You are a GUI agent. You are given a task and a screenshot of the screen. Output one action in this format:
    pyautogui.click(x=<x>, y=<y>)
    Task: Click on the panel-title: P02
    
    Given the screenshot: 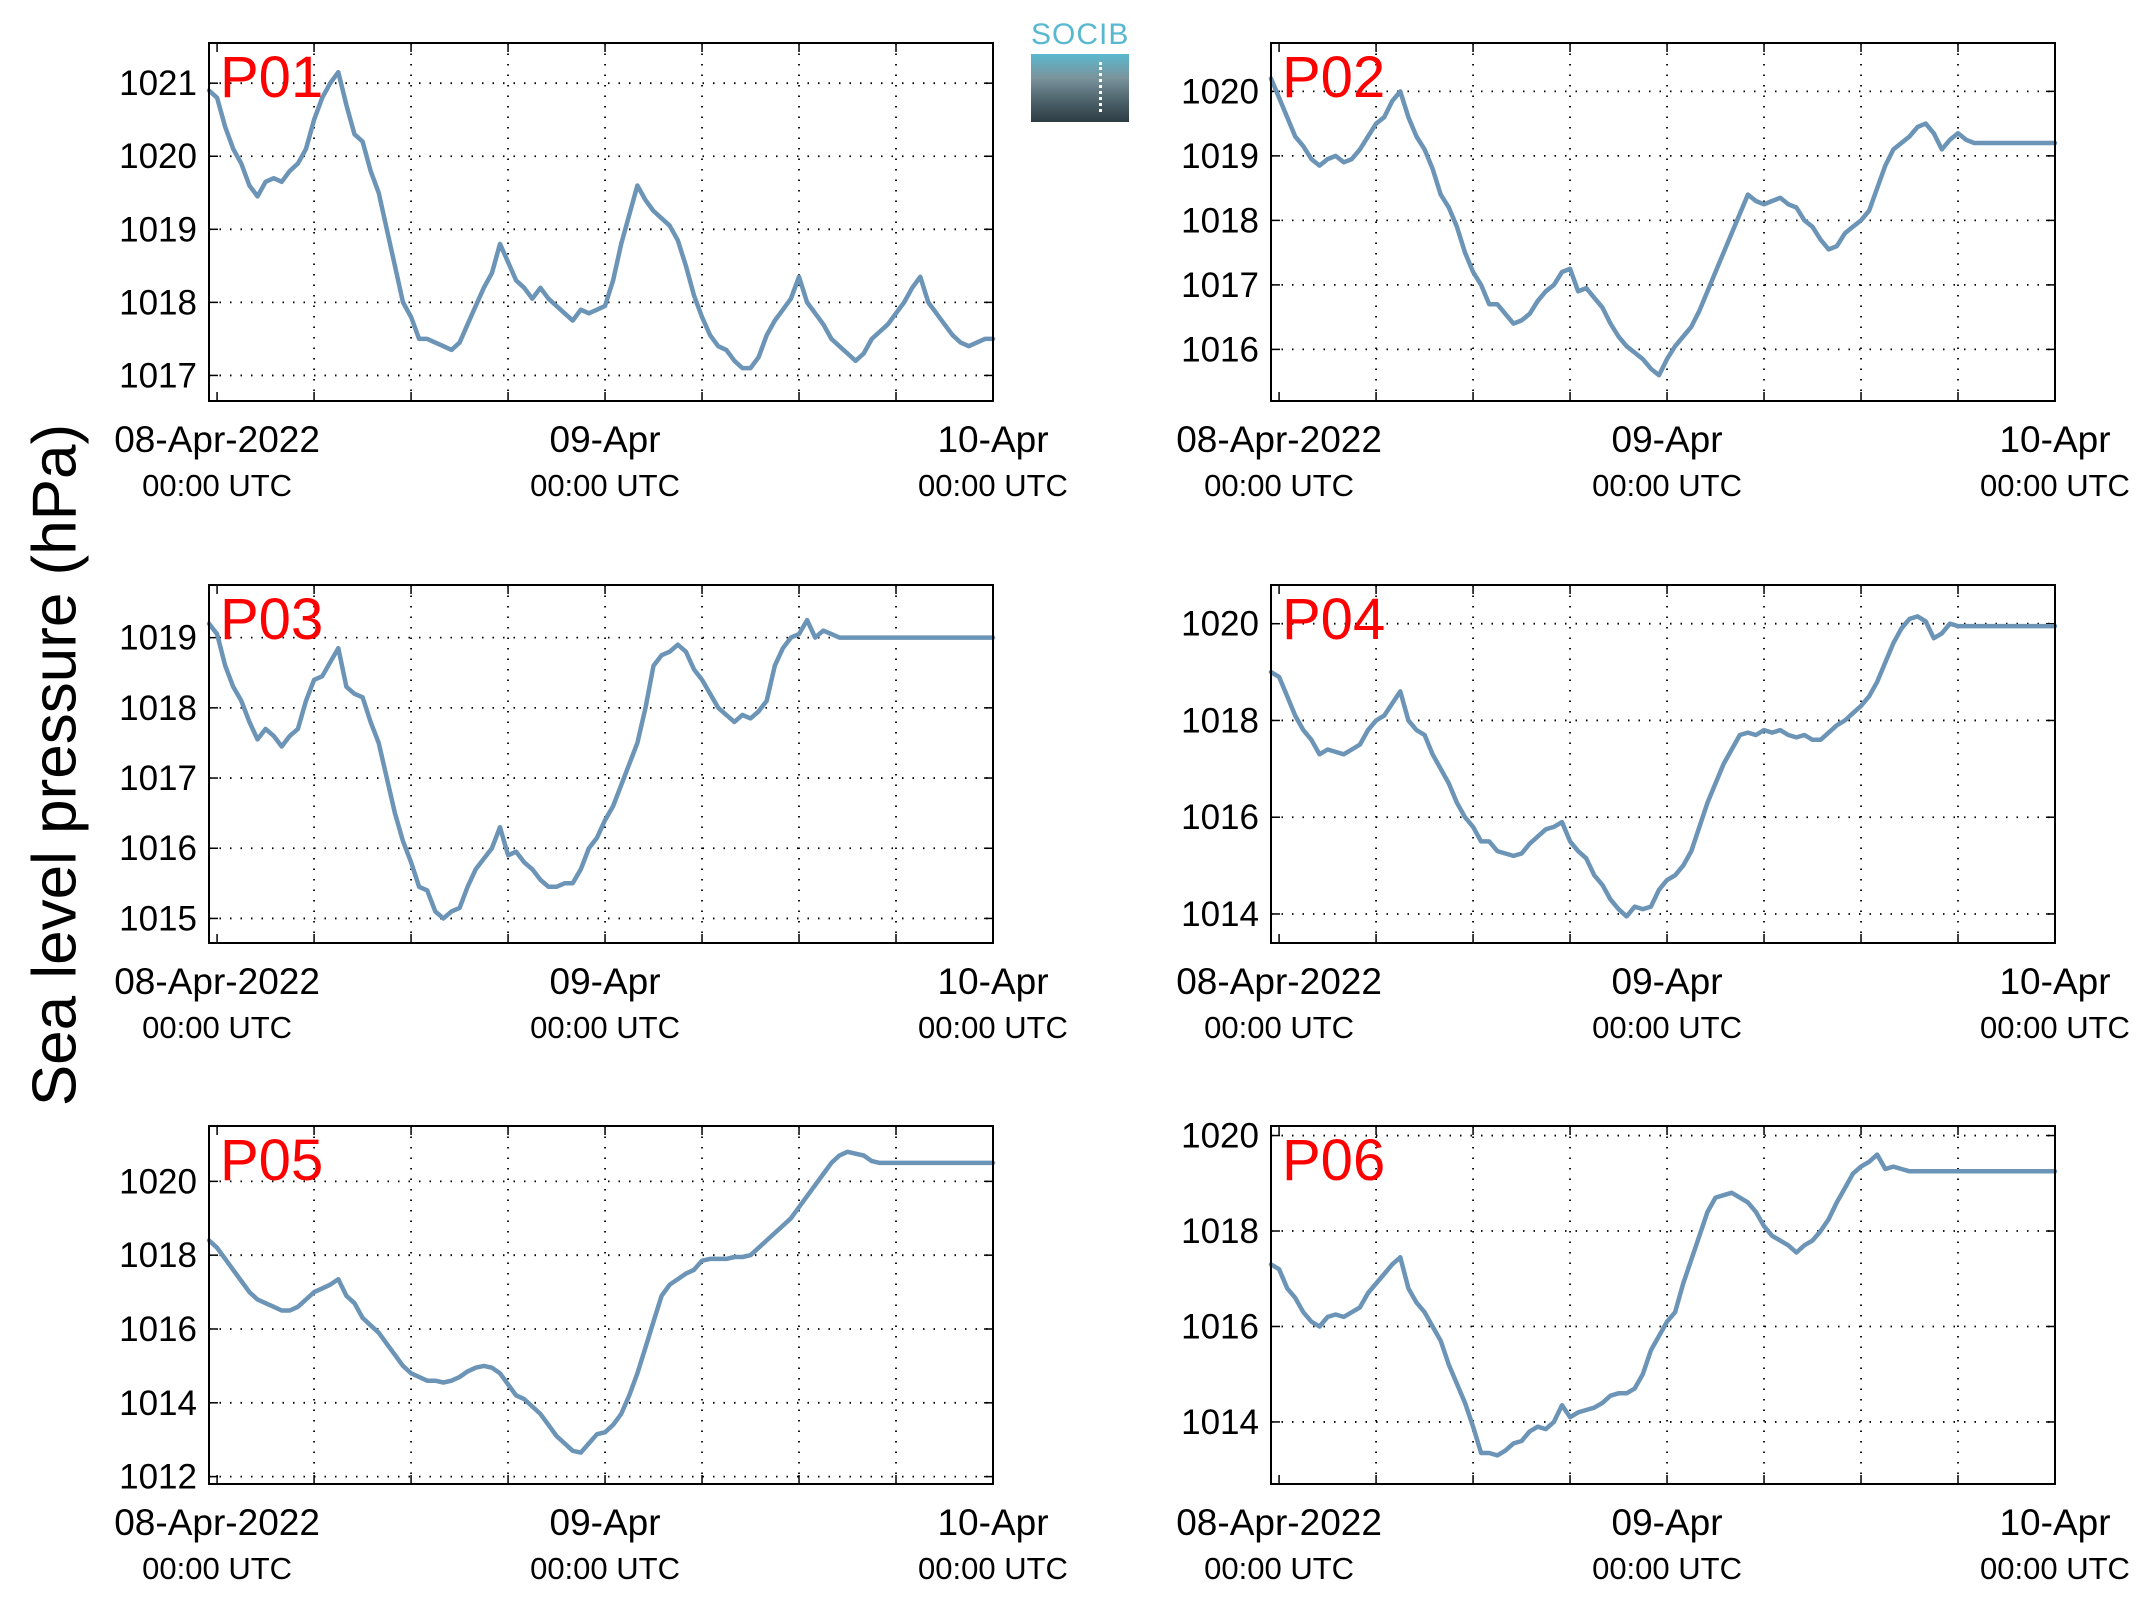 What is the action you would take?
    pyautogui.click(x=1333, y=77)
    